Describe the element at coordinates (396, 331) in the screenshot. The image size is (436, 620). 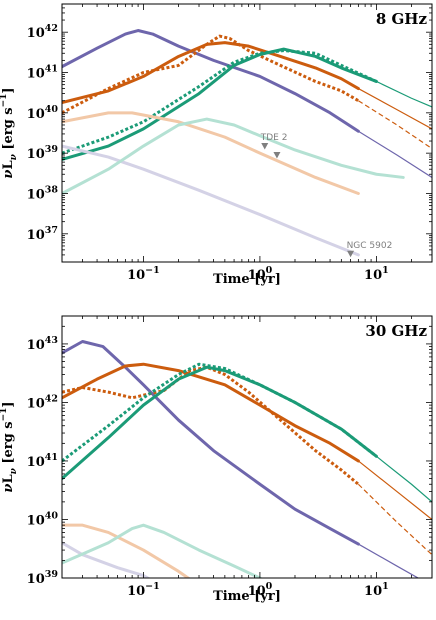
I see `panel-label: 30 GHz` at that location.